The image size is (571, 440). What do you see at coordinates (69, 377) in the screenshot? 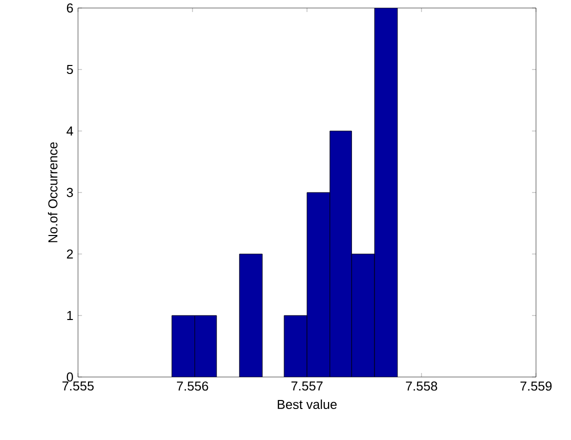
I see `y-tick-label: 0` at bounding box center [69, 377].